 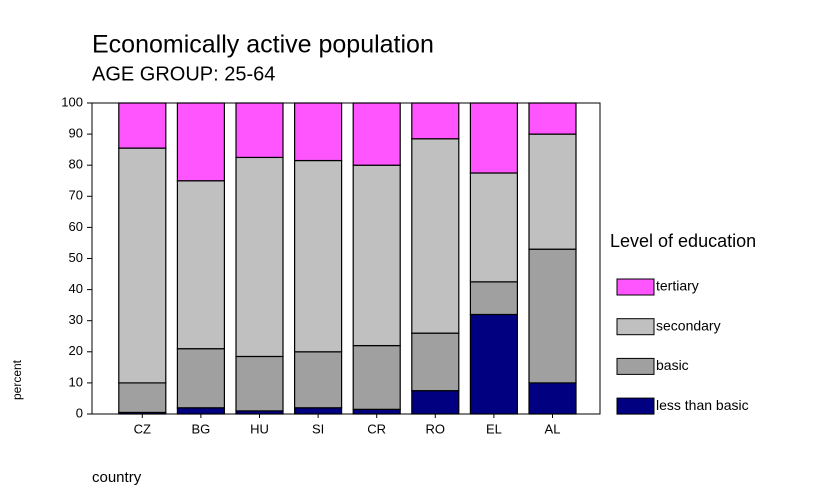 I want to click on y-tick-label: 100, so click(x=72, y=101).